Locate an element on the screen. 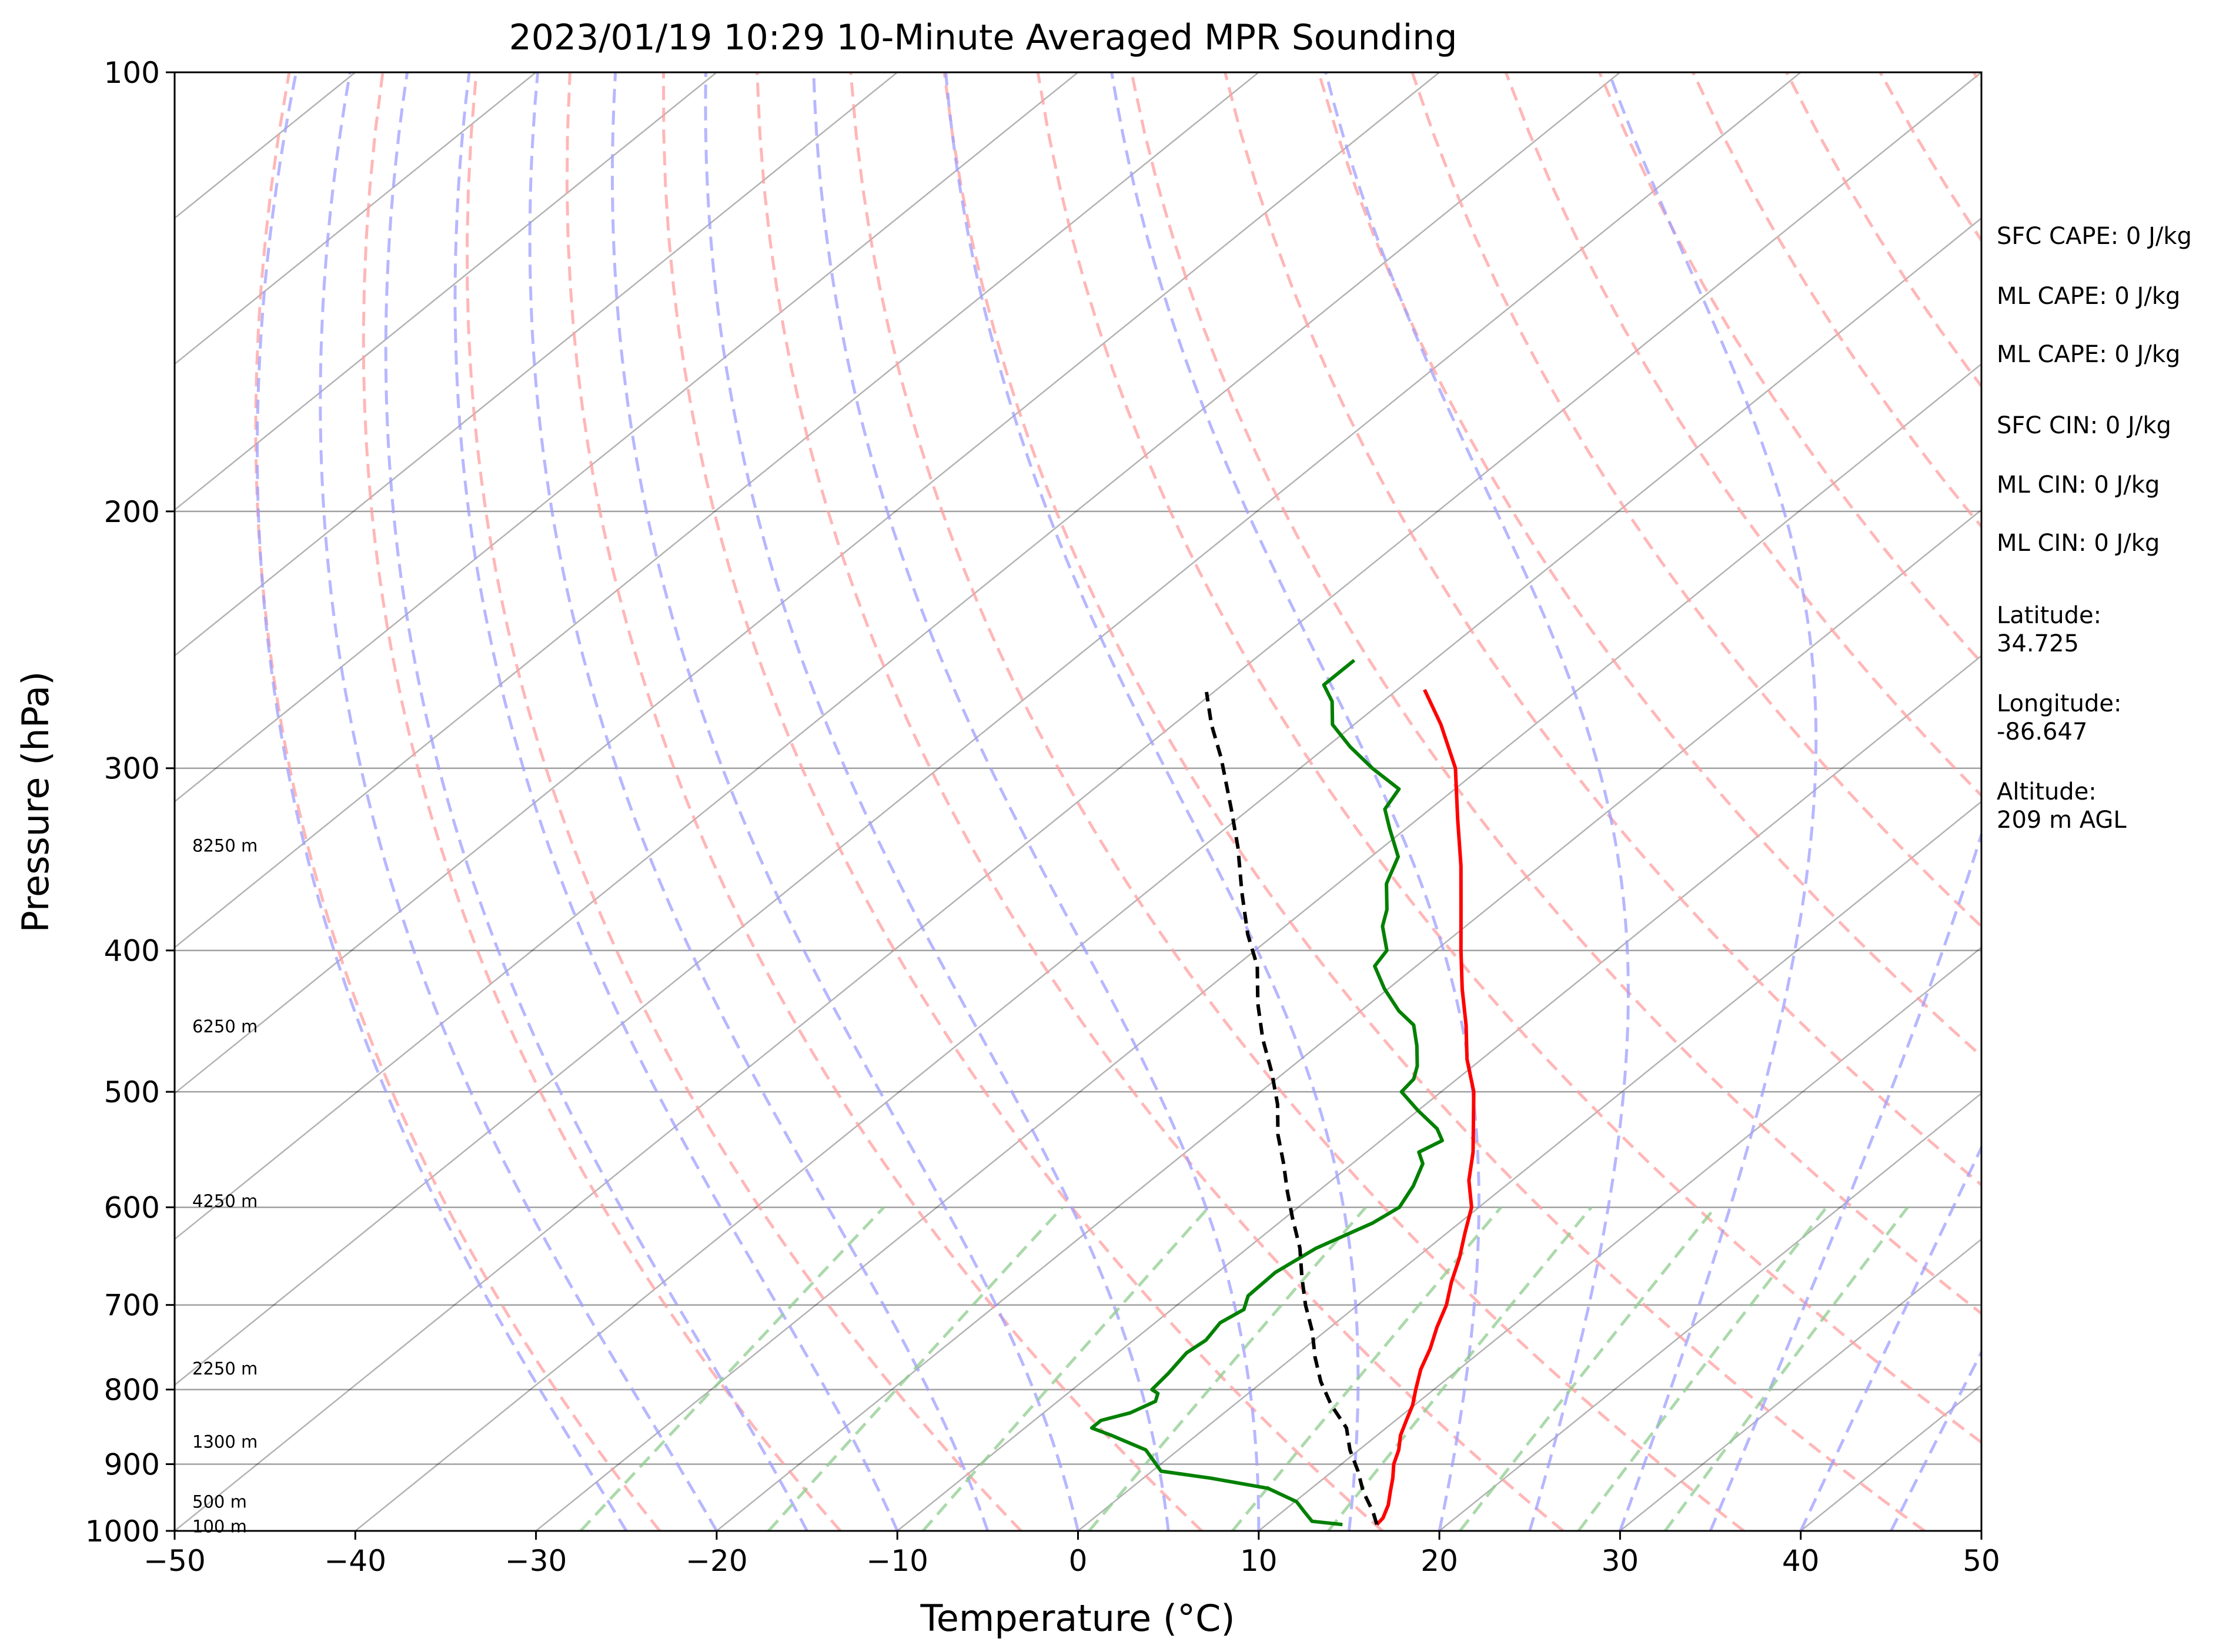 Image resolution: width=2226 pixels, height=1652 pixels. latitude-label: Latitude: is located at coordinates (2049, 615).